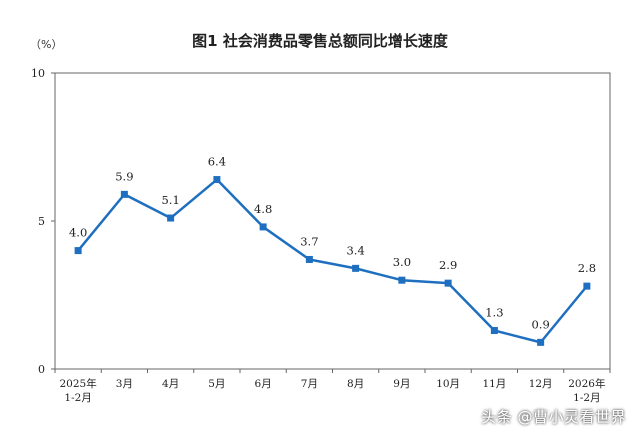  Describe the element at coordinates (263, 384) in the screenshot. I see `x-tick-label: 6月` at that location.